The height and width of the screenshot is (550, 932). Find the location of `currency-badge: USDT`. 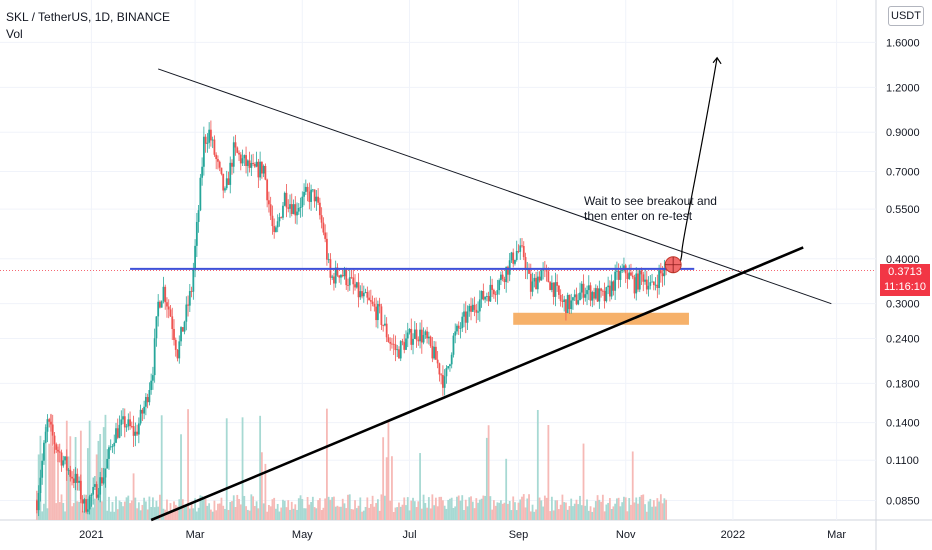

currency-badge: USDT is located at coordinates (906, 16).